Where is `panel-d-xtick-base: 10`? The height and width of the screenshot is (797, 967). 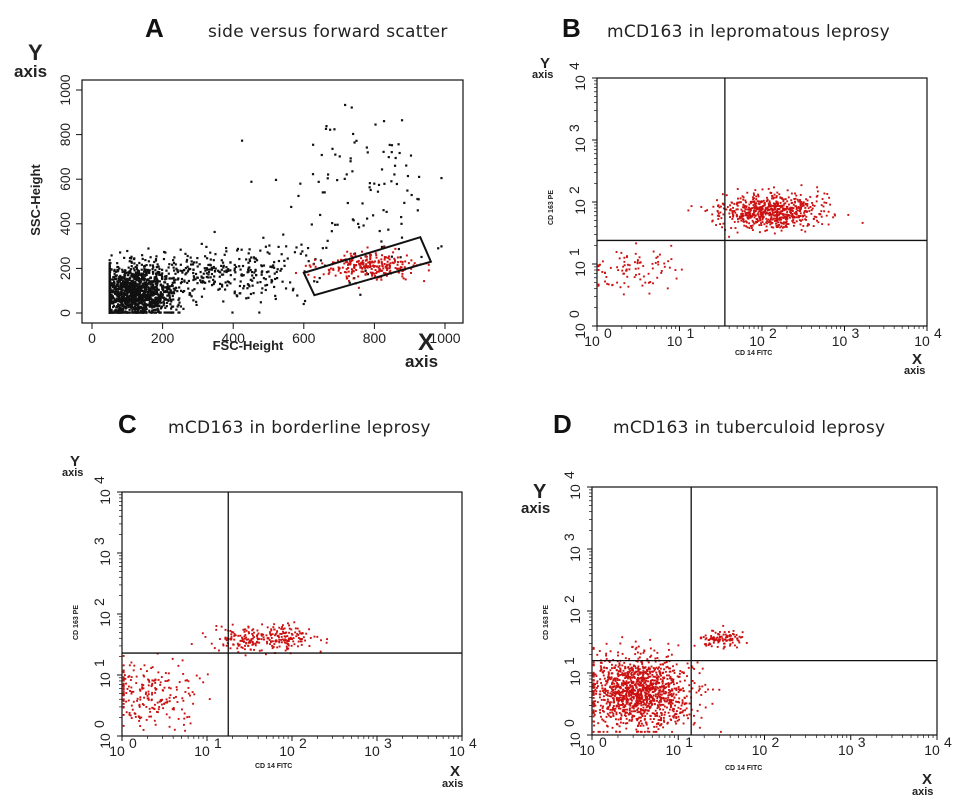
panel-d-xtick-base: 10 is located at coordinates (760, 750).